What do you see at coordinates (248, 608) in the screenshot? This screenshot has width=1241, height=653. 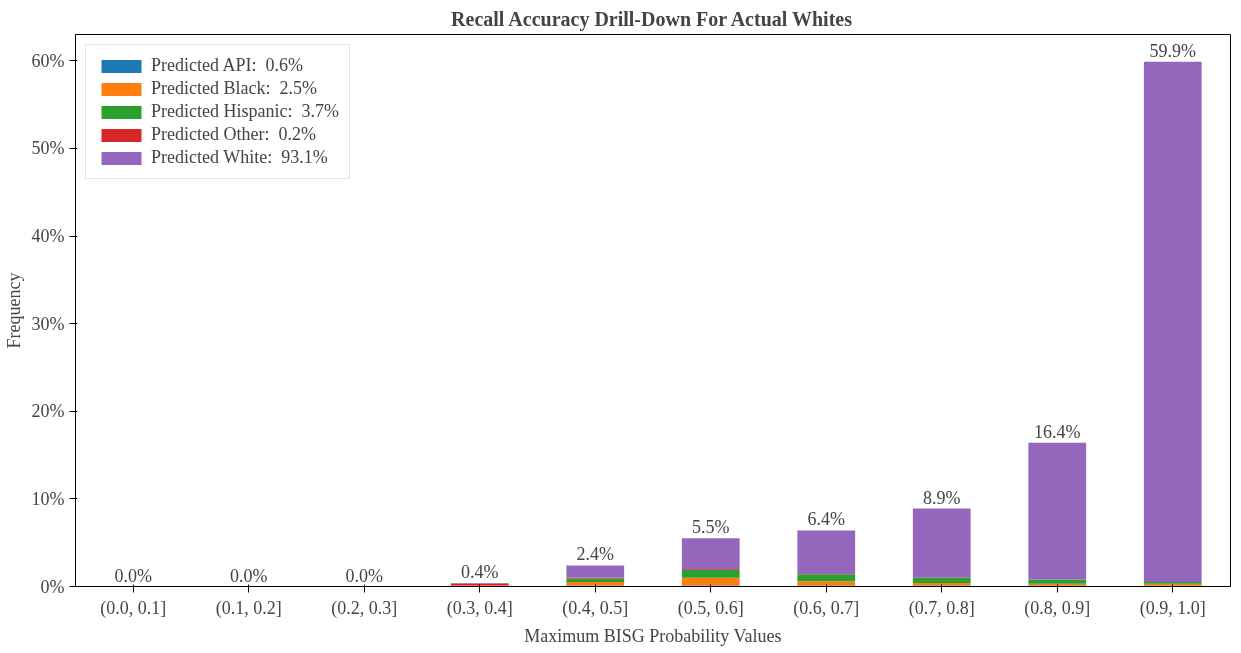 I see `x-tick-label: (0.1, 0.2]` at bounding box center [248, 608].